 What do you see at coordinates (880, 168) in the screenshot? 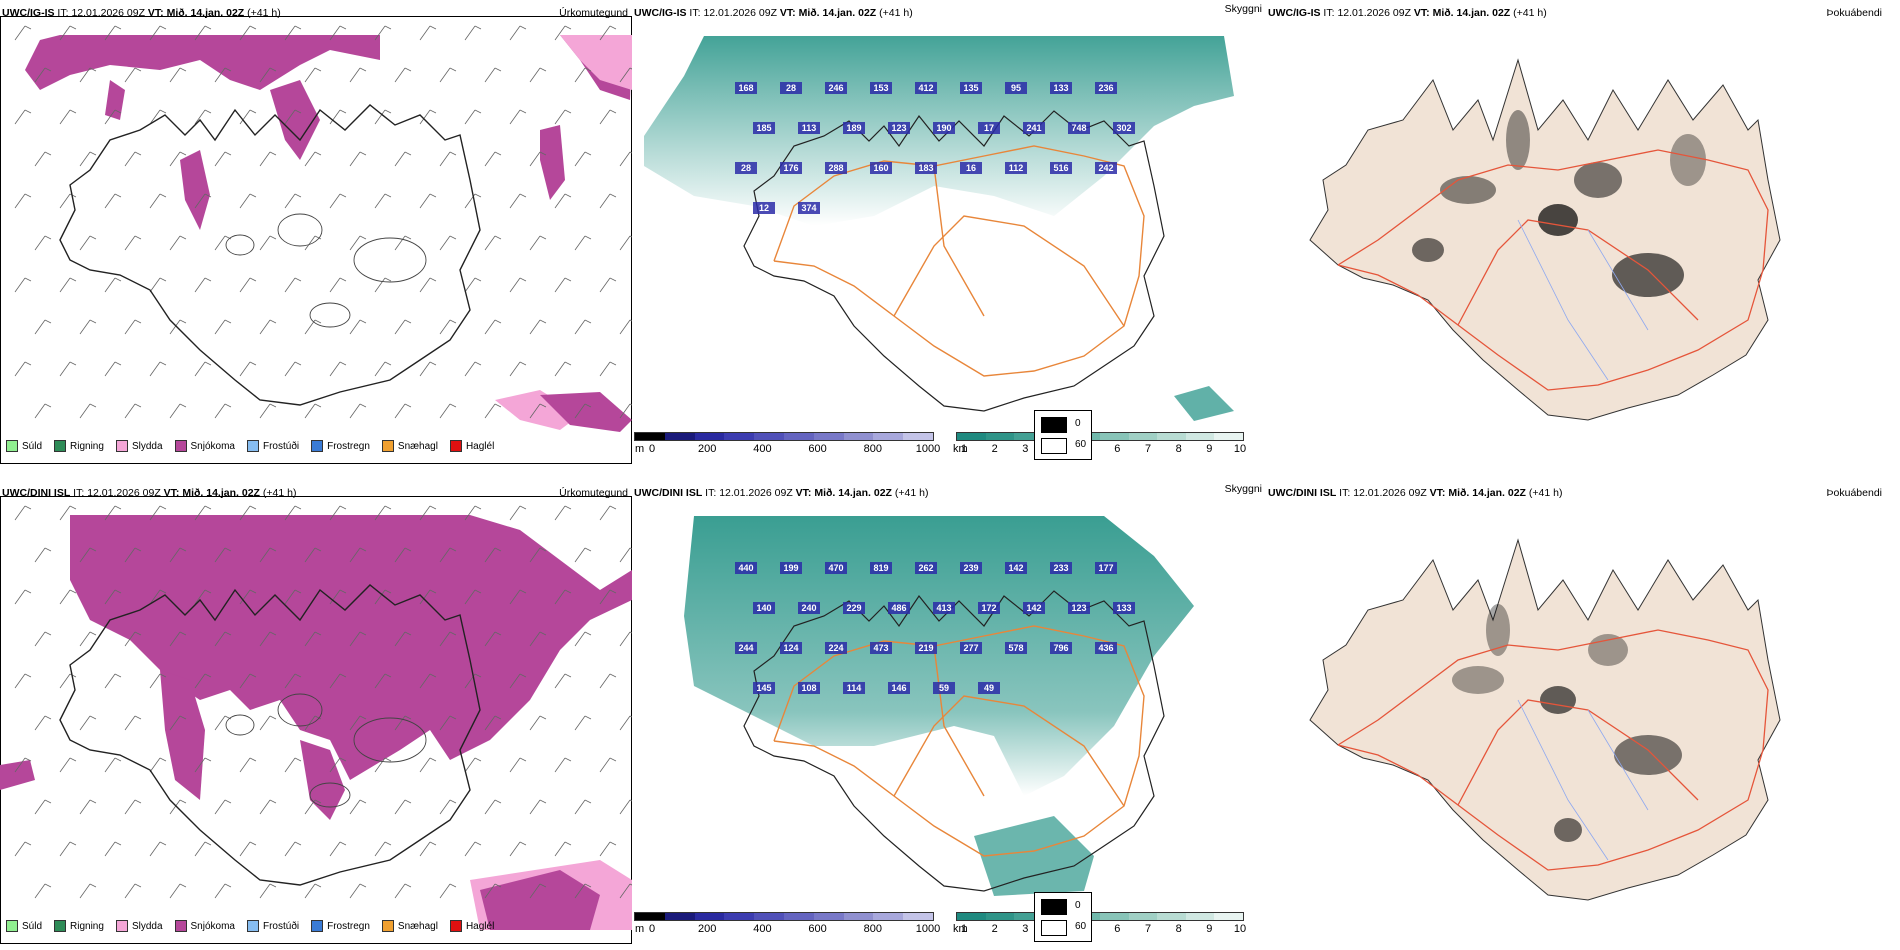
I see `ceiling-label: 160` at bounding box center [880, 168].